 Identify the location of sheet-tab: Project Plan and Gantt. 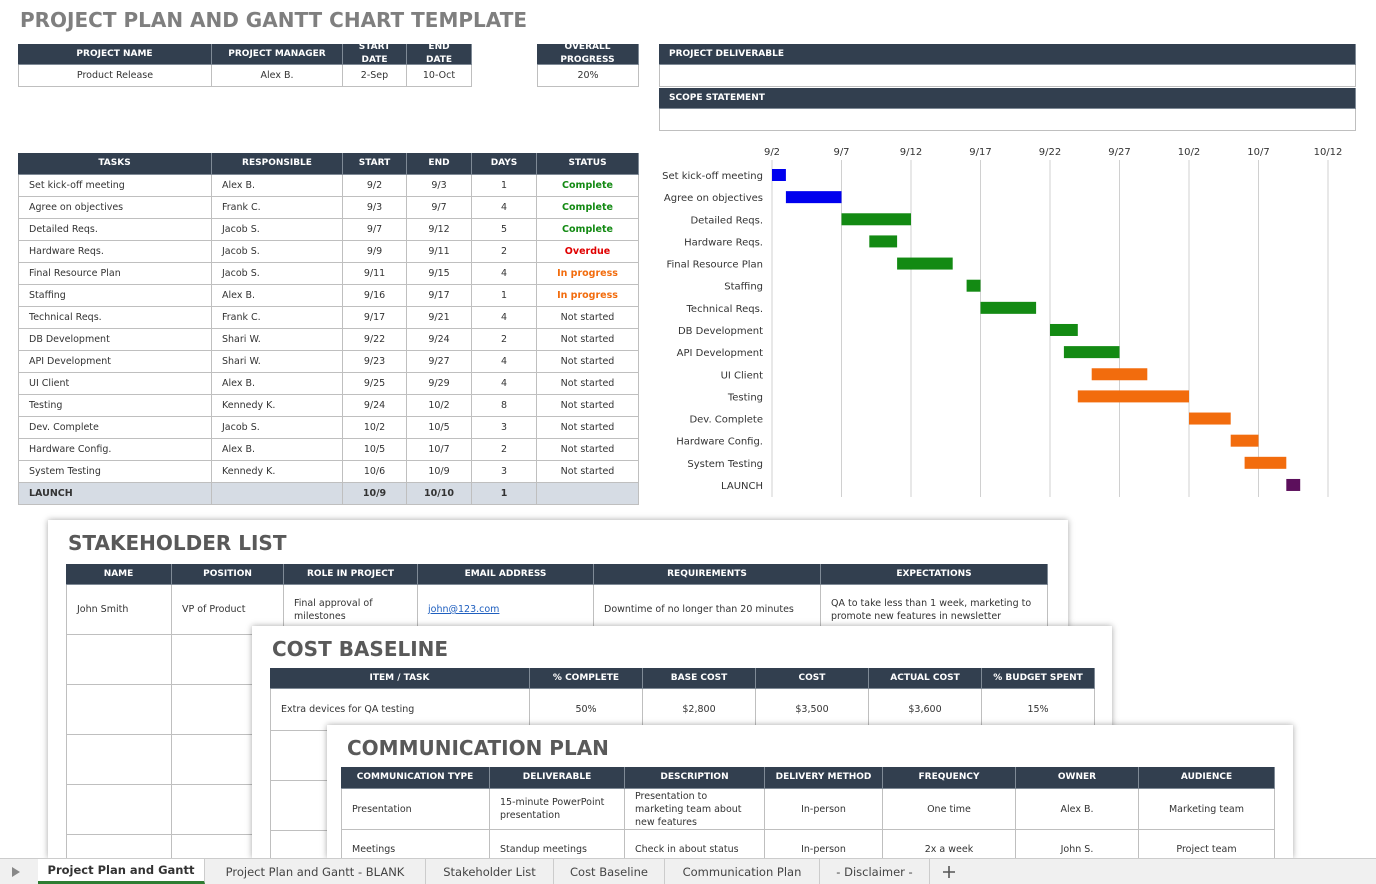
(121, 871).